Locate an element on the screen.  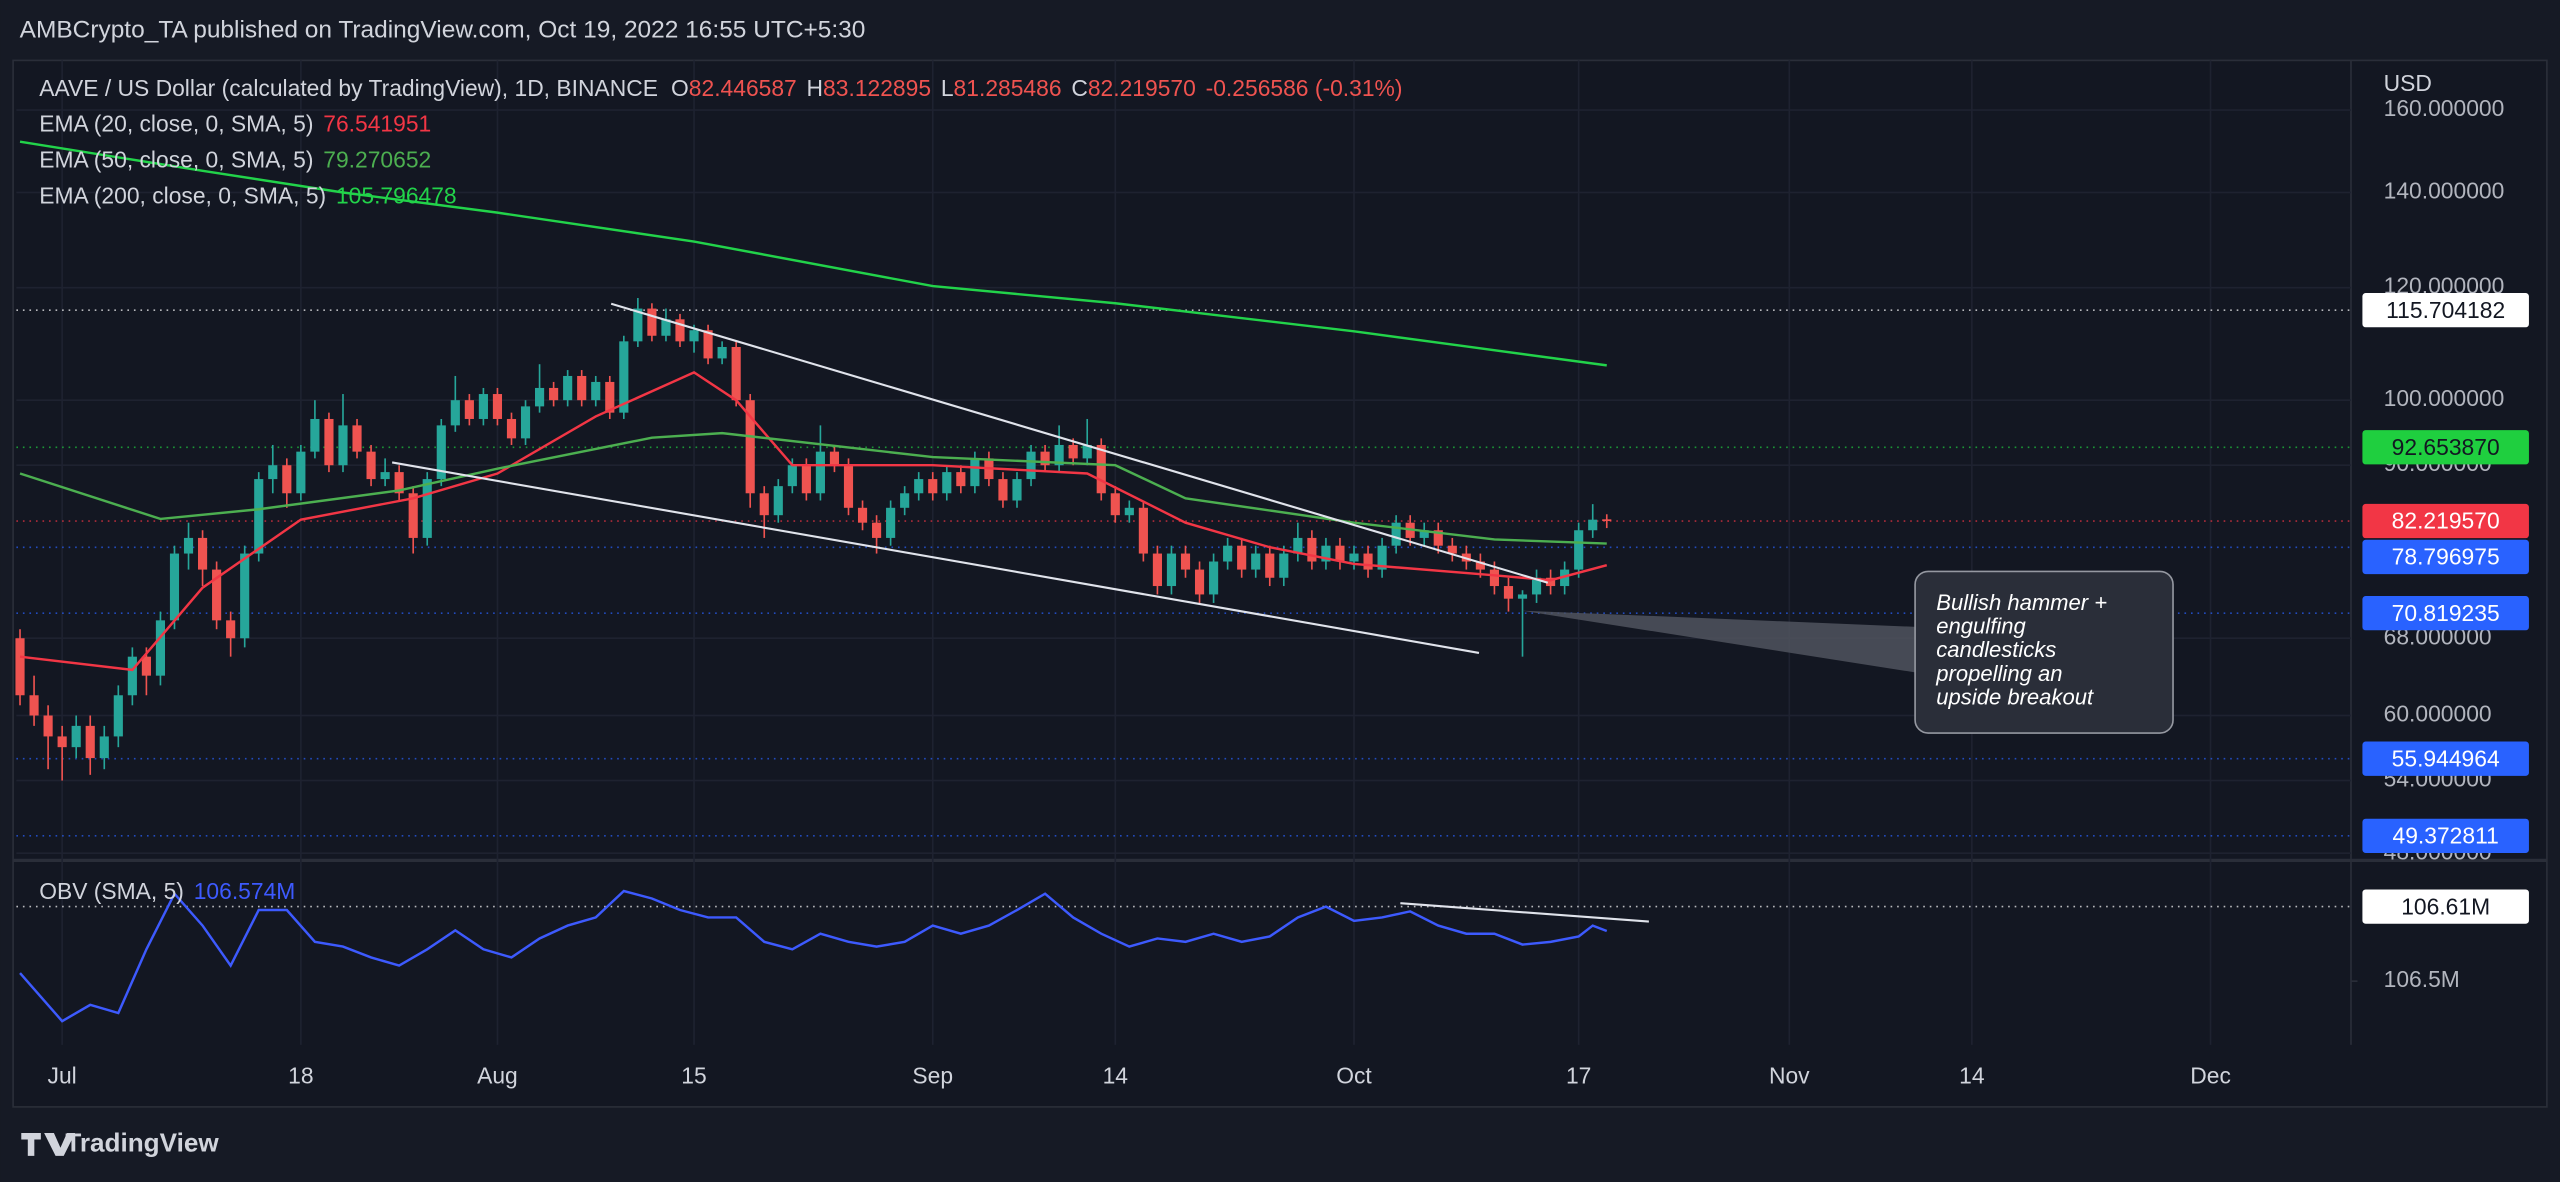
indicator-name: OBV (SMA, 5) is located at coordinates (111, 891).